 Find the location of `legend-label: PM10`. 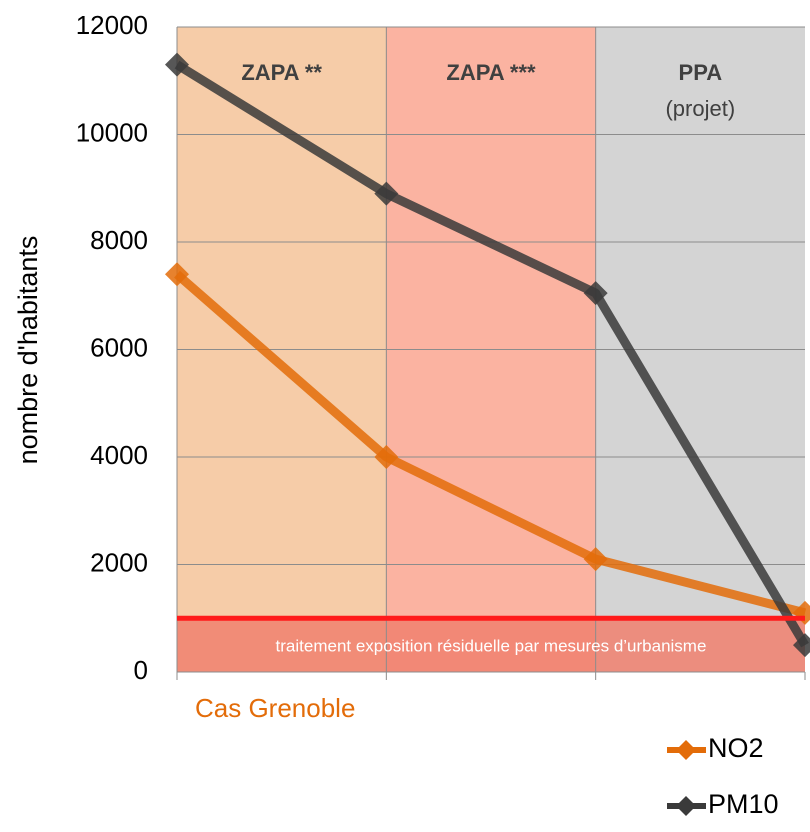

legend-label: PM10 is located at coordinates (743, 804).